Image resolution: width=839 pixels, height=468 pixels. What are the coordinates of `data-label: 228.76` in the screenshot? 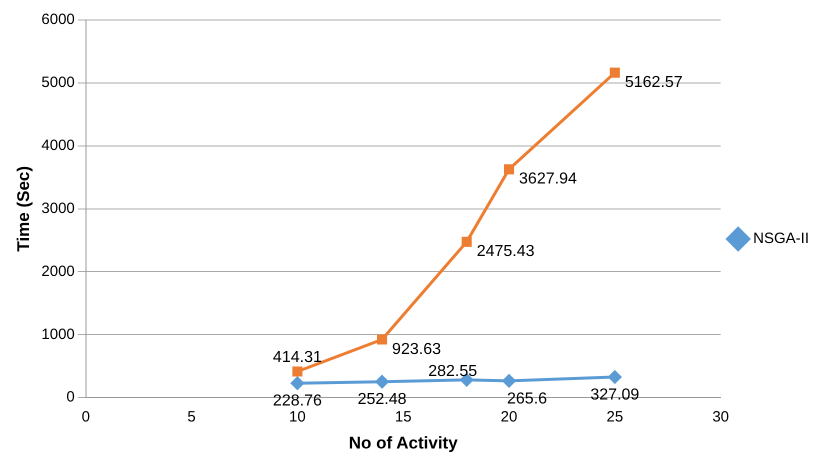 It's located at (297, 401).